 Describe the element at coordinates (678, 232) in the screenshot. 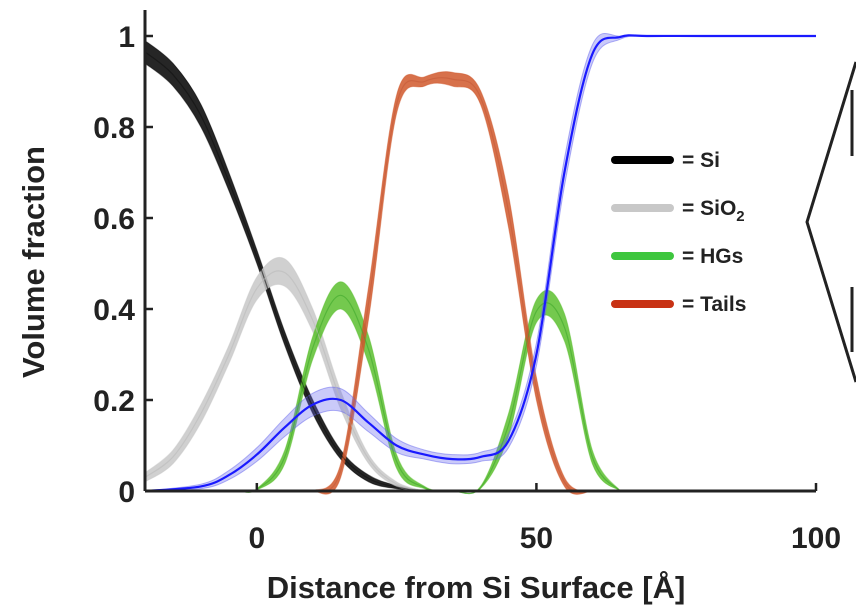

I see `legend: = Si = SiO2 = HGs = Tails` at that location.